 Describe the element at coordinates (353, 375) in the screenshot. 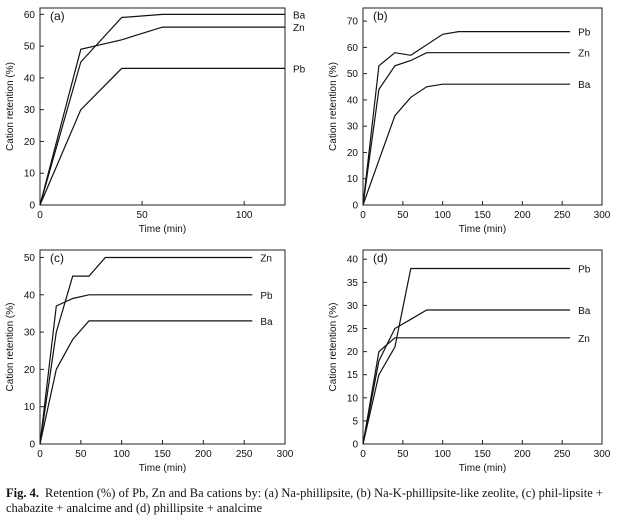

I see `y-tick-label: 15` at that location.